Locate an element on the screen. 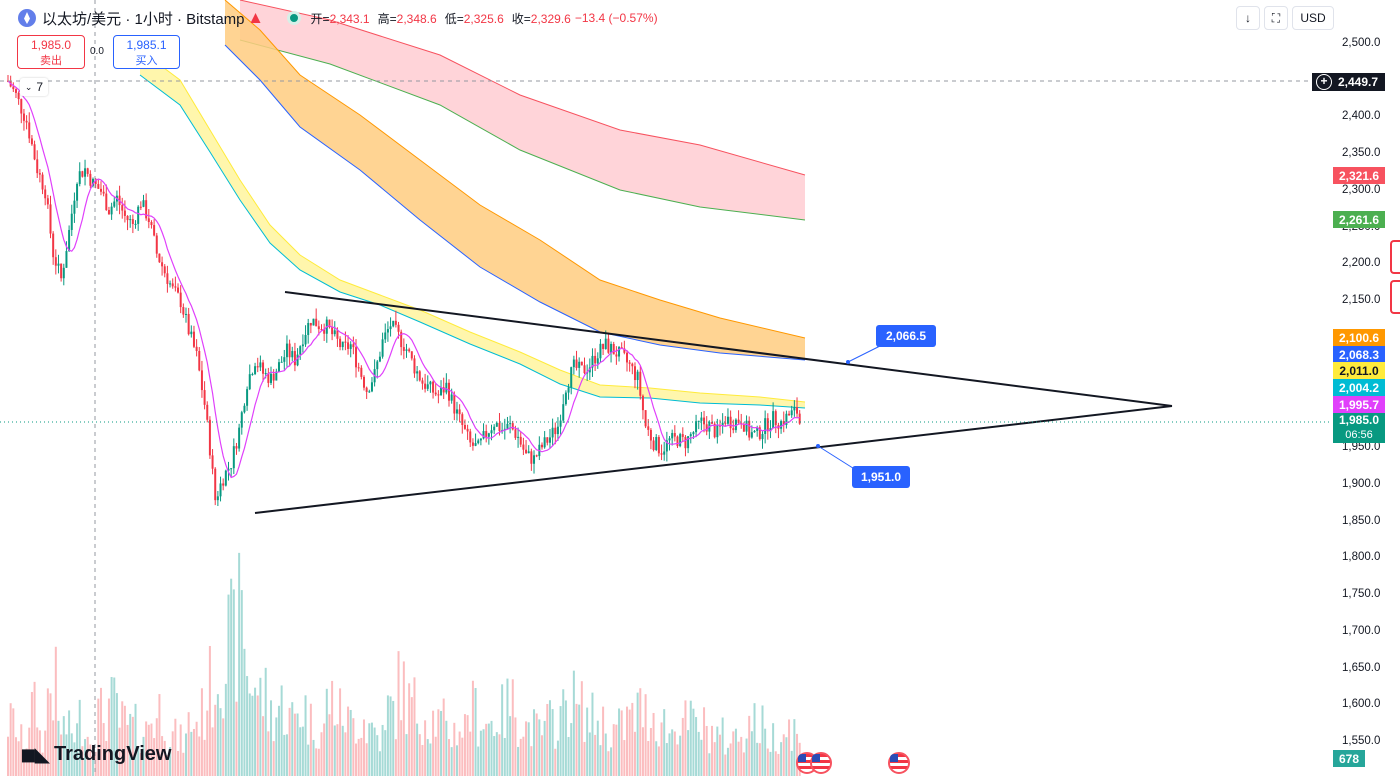  add-alert-icon: + is located at coordinates (1324, 82).